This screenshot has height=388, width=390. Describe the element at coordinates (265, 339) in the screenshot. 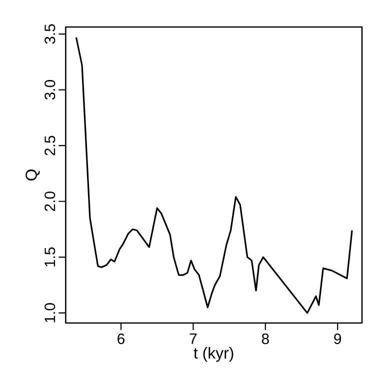

I see `x-tick-label: 8` at that location.